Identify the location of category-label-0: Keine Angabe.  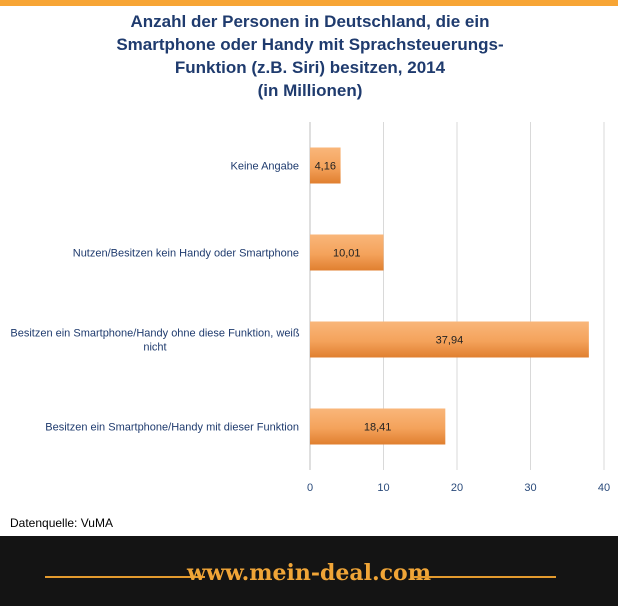
(264, 167).